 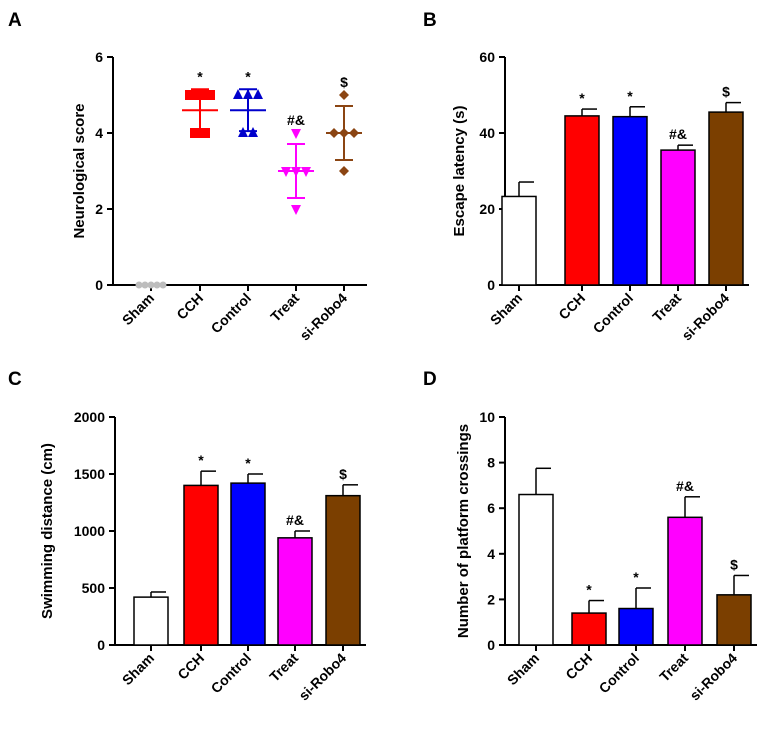 I want to click on y-tick-label: 1000, so click(x=89, y=531).